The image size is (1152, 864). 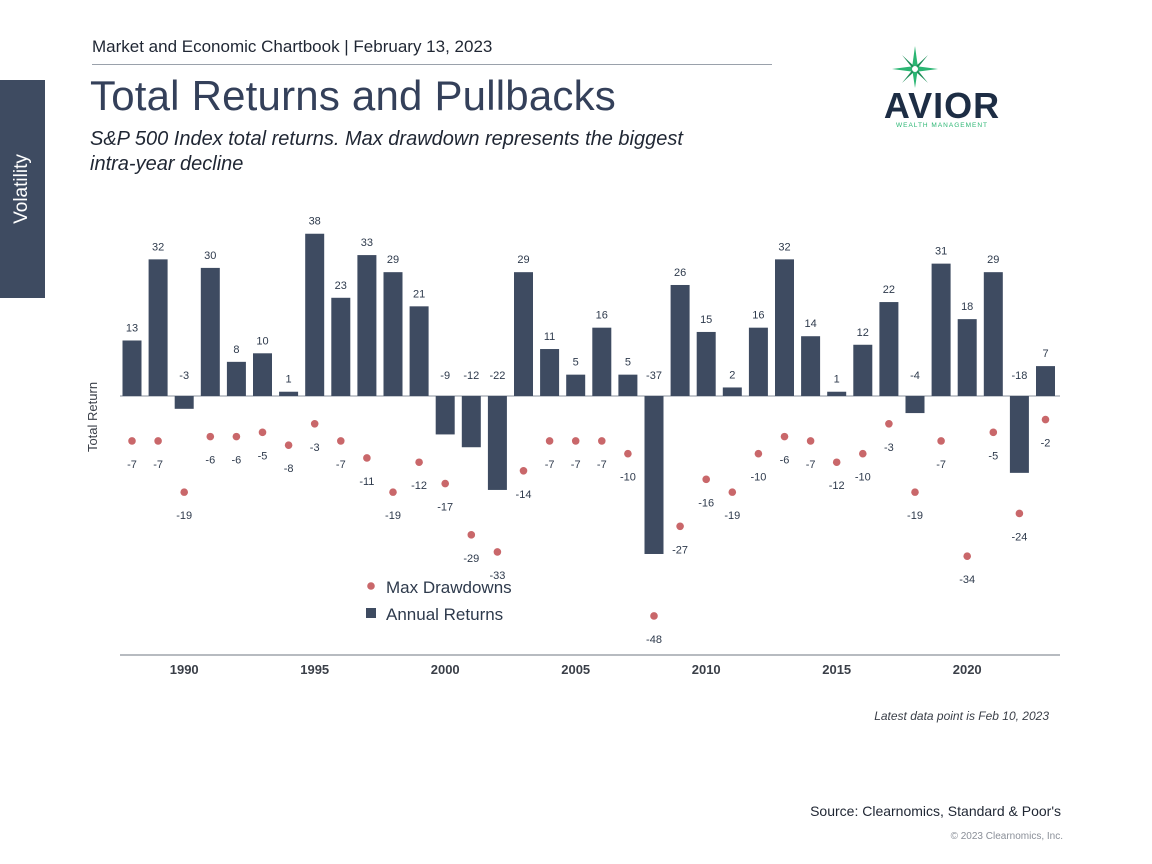 I want to click on drawdown-value-label: -14, so click(x=524, y=495).